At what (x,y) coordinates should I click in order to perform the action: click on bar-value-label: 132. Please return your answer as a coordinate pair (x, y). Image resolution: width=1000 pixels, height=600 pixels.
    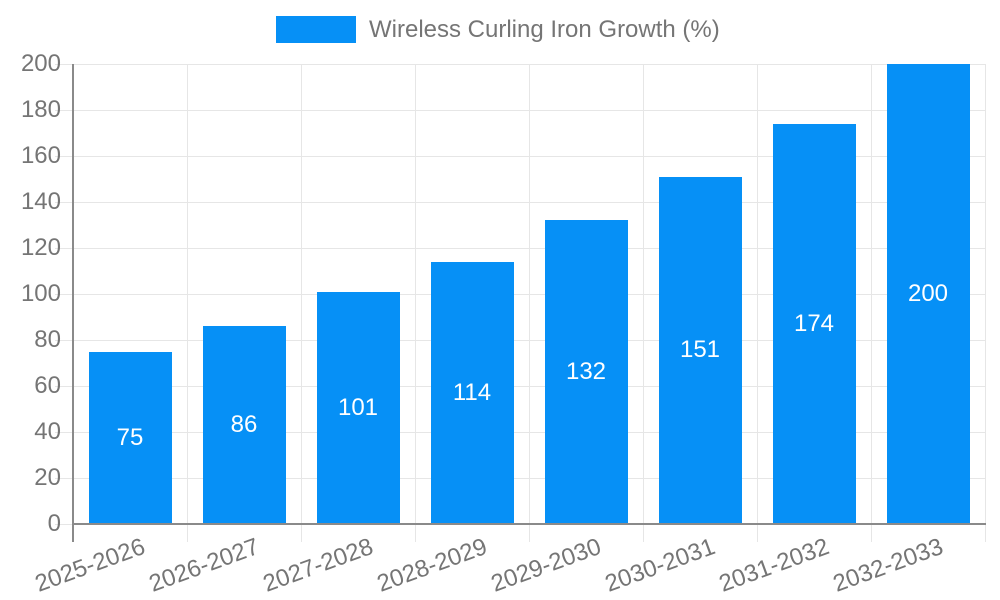
    Looking at the image, I should click on (586, 372).